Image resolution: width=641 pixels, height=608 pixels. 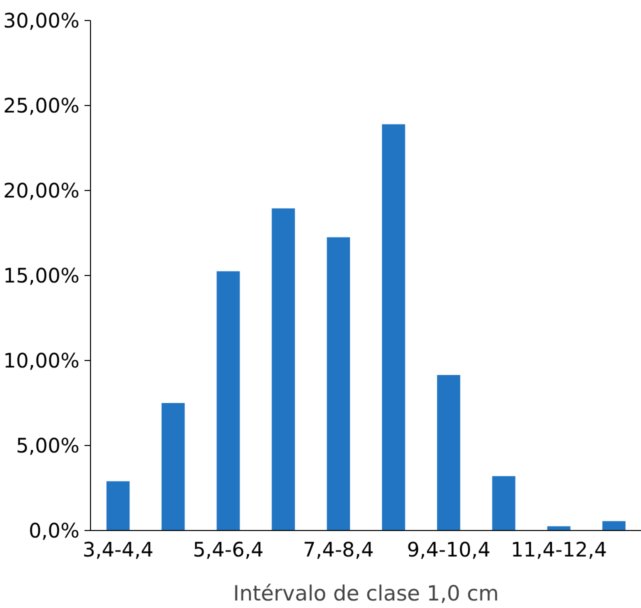 What do you see at coordinates (366, 594) in the screenshot?
I see `x-axis-title: Intérvalo de clase 1,0 cm` at bounding box center [366, 594].